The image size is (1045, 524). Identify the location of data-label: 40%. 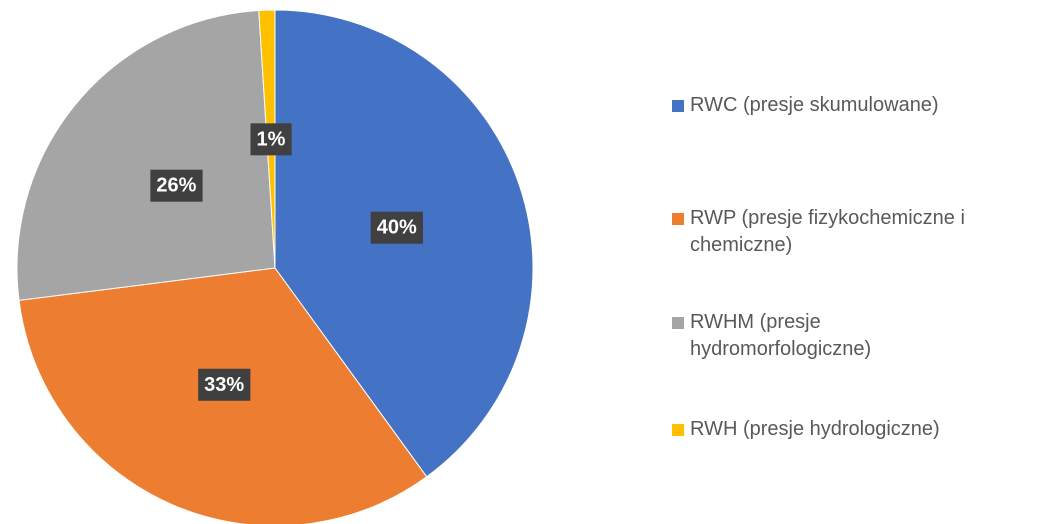
(397, 228).